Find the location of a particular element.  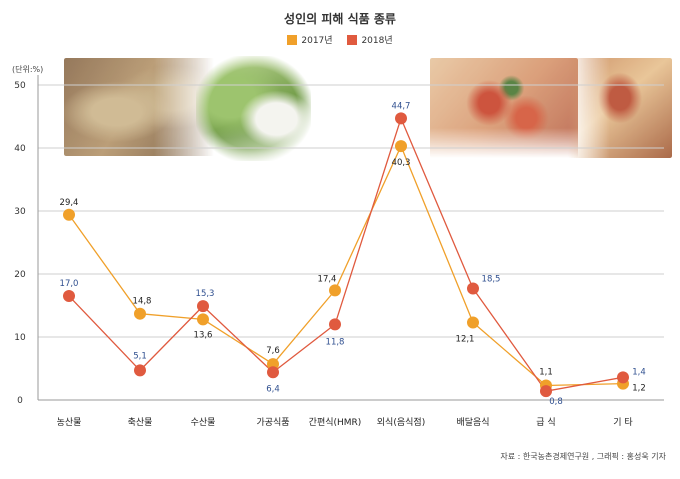

x-tick-label: 가공식품 is located at coordinates (272, 422).